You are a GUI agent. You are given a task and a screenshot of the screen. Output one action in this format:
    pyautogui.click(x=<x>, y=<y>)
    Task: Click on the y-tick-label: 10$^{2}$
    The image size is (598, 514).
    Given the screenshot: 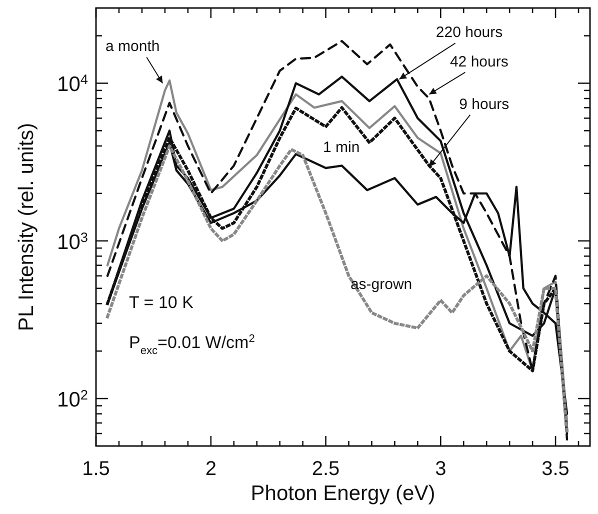 What is the action you would take?
    pyautogui.click(x=72, y=399)
    